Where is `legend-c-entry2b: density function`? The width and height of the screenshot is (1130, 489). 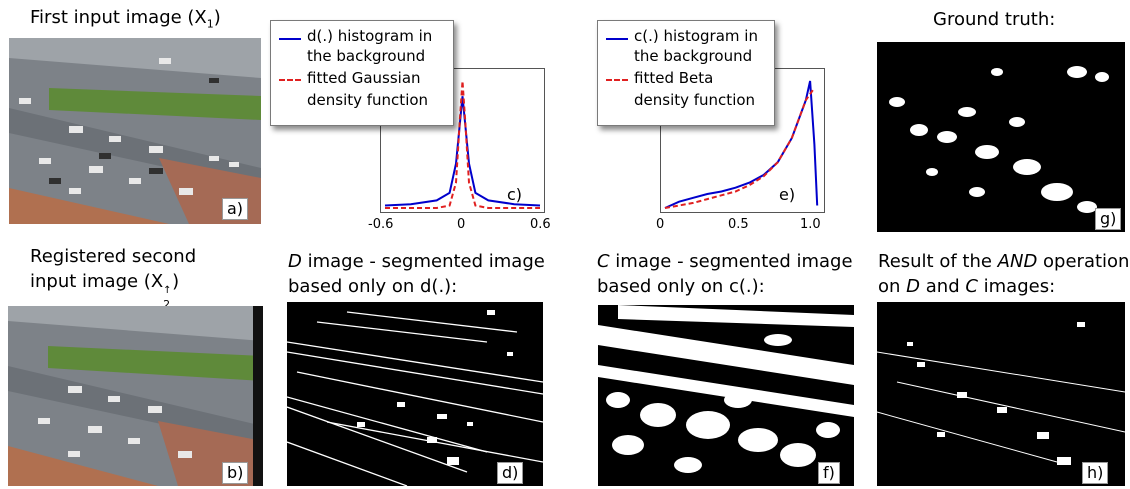 legend-c-entry2b: density function is located at coordinates (368, 100).